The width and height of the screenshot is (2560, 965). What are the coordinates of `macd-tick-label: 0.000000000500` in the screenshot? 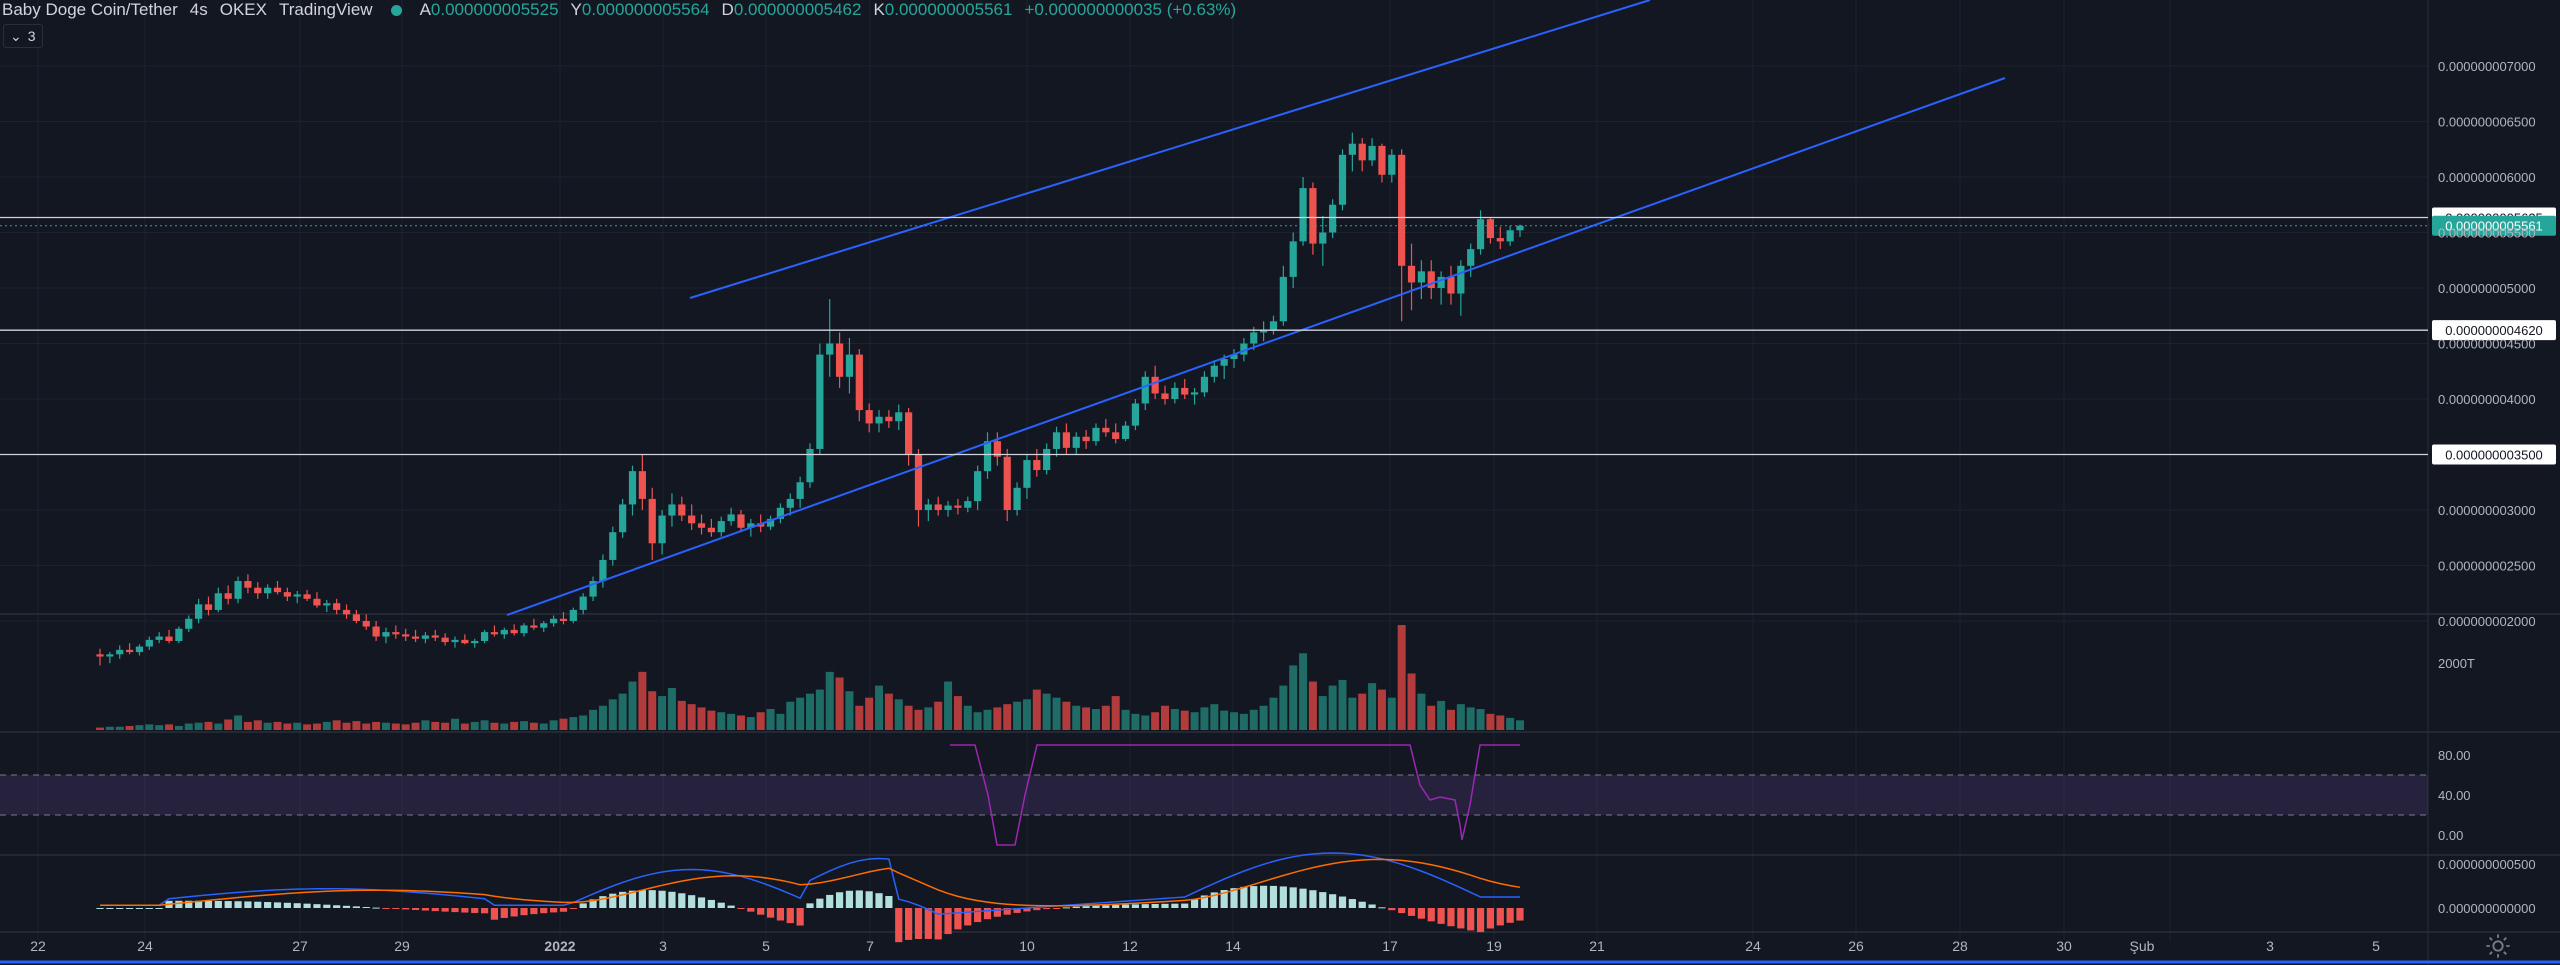 It's located at (2487, 864).